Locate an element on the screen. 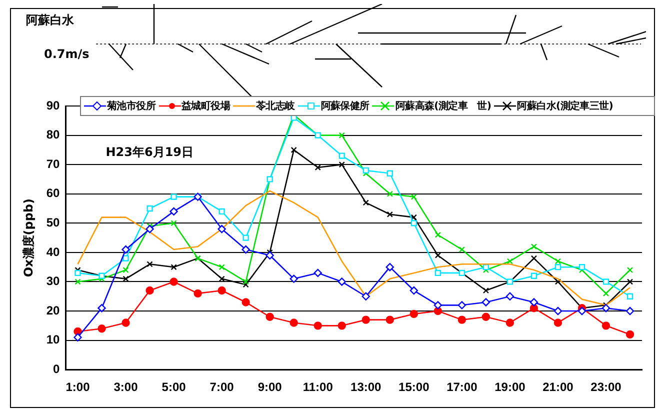 The width and height of the screenshot is (660, 414). legend-label: 阿蘇高森(測定車 世) is located at coordinates (443, 106).